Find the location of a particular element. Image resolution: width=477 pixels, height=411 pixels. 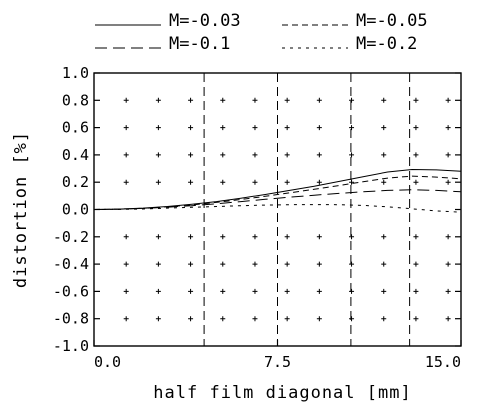

legend: M=-0.03 M=-0.05 M=-0.1 M=-0.2 is located at coordinates (261, 32).